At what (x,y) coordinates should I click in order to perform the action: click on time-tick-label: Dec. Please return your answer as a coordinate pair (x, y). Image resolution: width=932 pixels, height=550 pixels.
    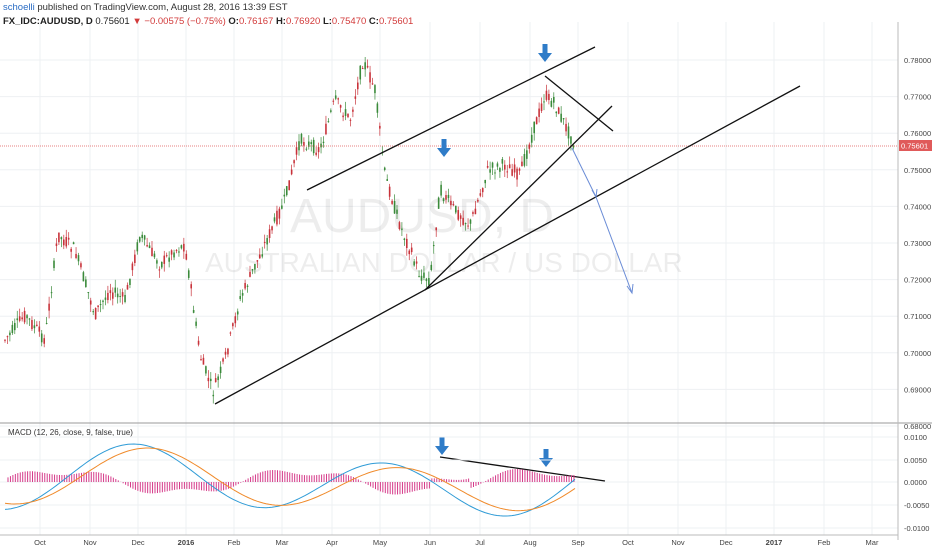
    Looking at the image, I should click on (726, 542).